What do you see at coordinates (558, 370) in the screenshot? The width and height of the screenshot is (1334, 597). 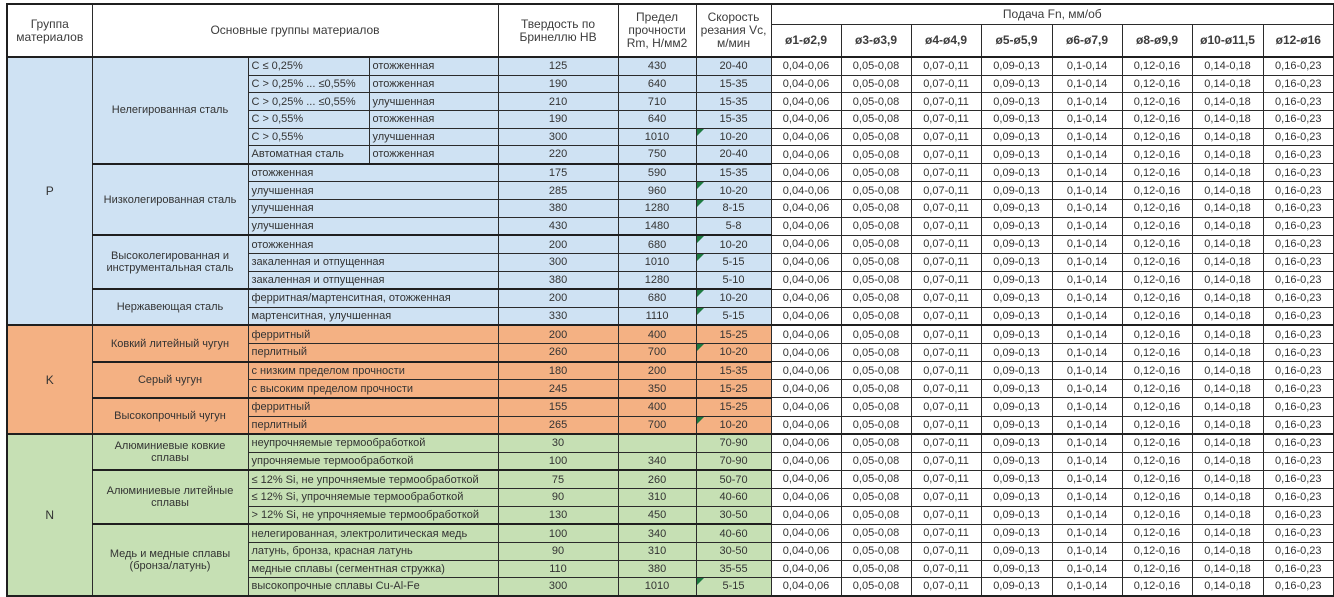 I see `hardness-cell: 180` at bounding box center [558, 370].